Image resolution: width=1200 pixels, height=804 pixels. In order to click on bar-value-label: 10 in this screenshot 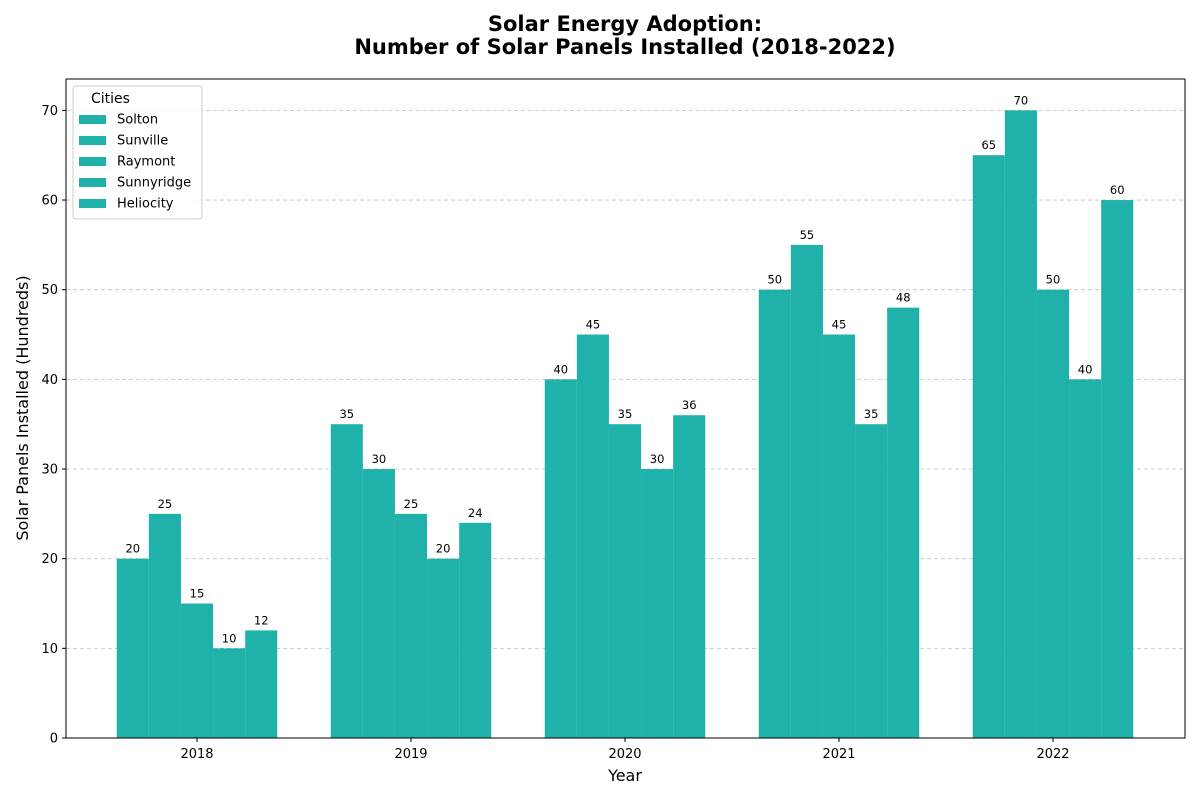, I will do `click(229, 638)`.